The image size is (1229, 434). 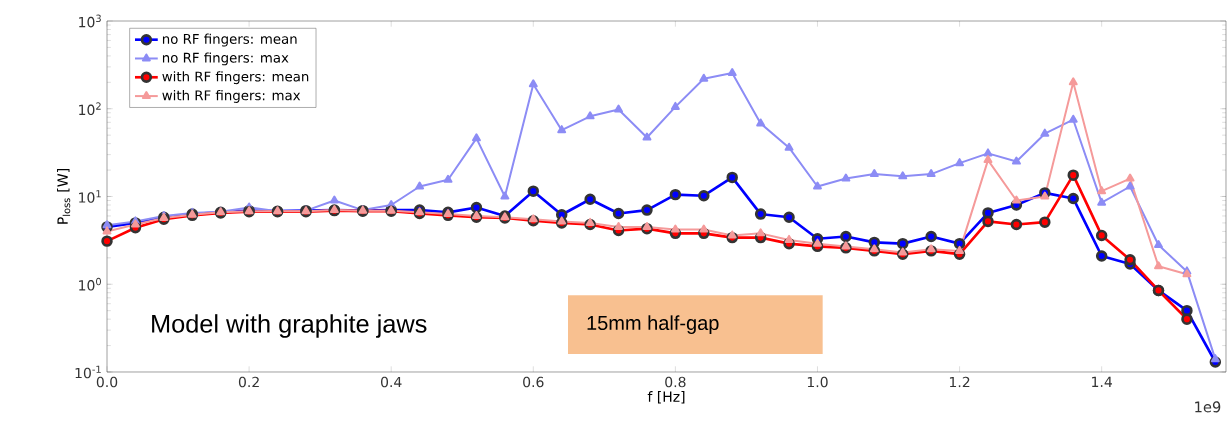 I want to click on x-tick-label: 0.0, so click(x=107, y=382).